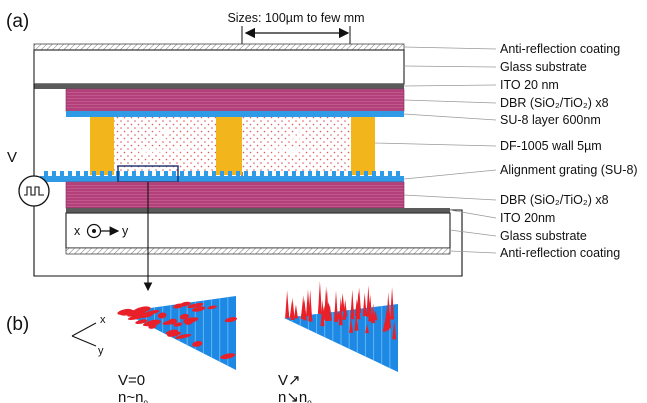 This screenshot has width=647, height=403. Describe the element at coordinates (77, 231) in the screenshot. I see `axis-a-x-label: x` at that location.